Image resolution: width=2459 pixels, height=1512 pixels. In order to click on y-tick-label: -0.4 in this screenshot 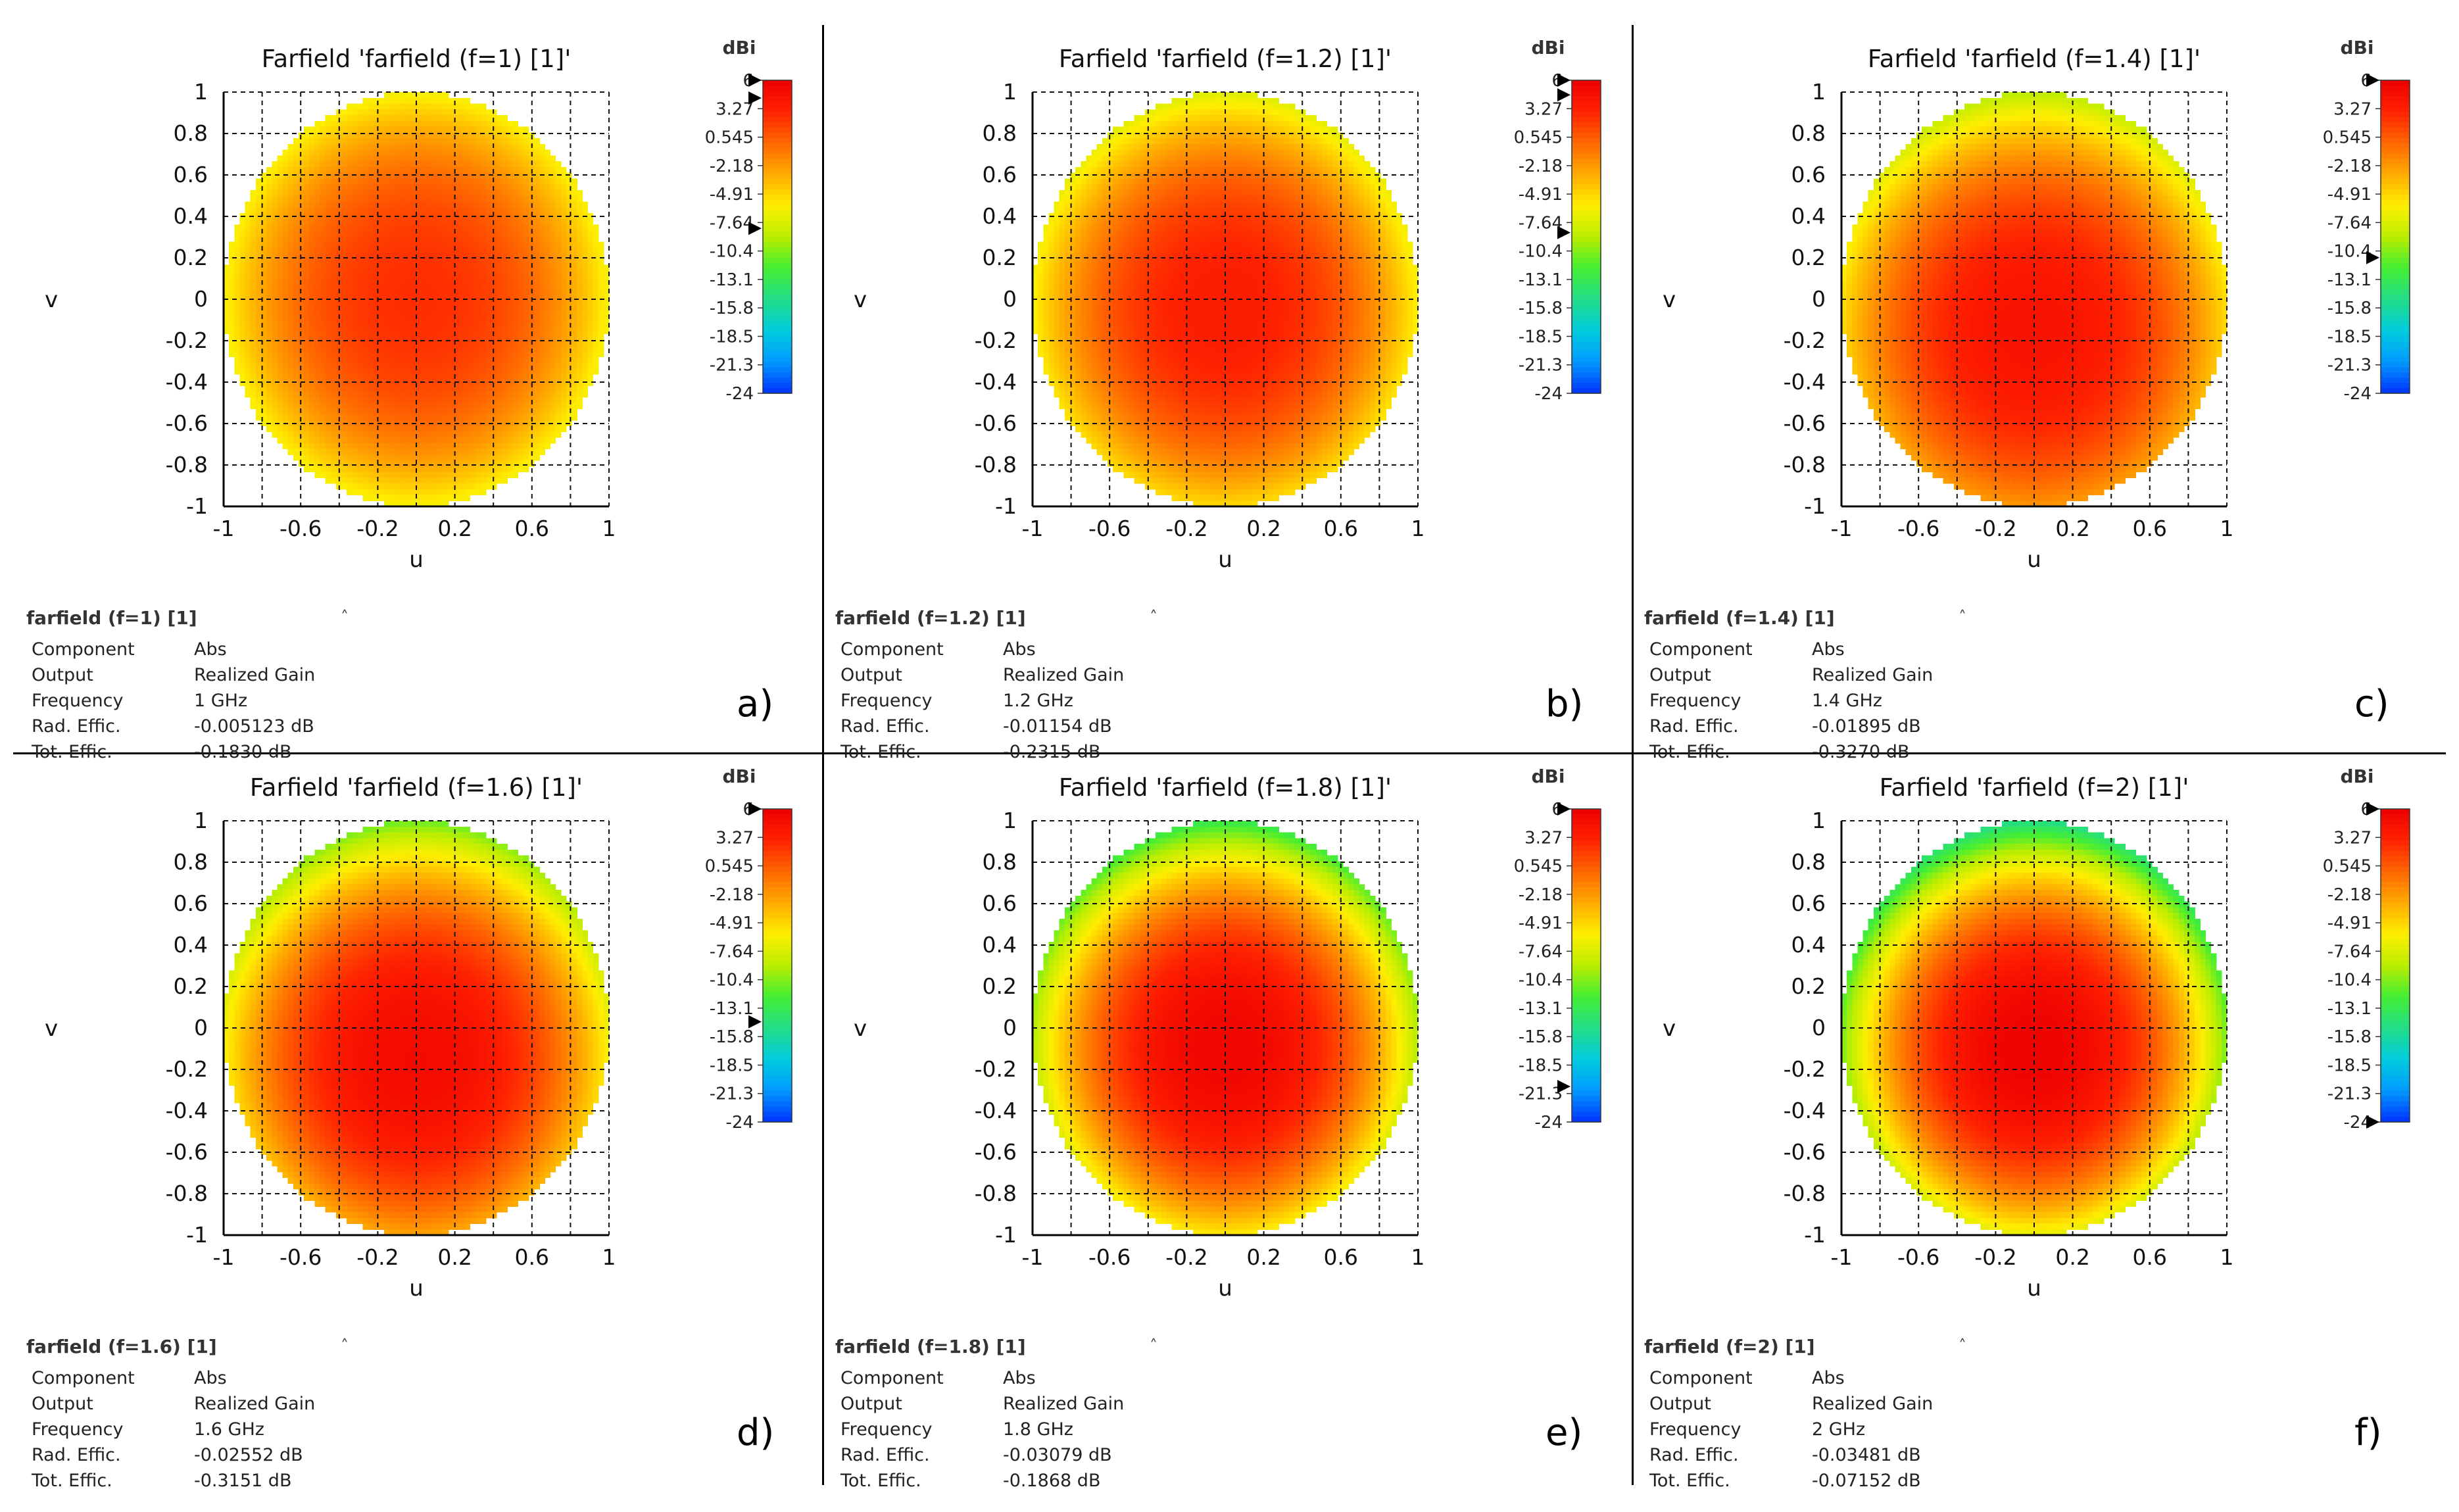, I will do `click(187, 382)`.